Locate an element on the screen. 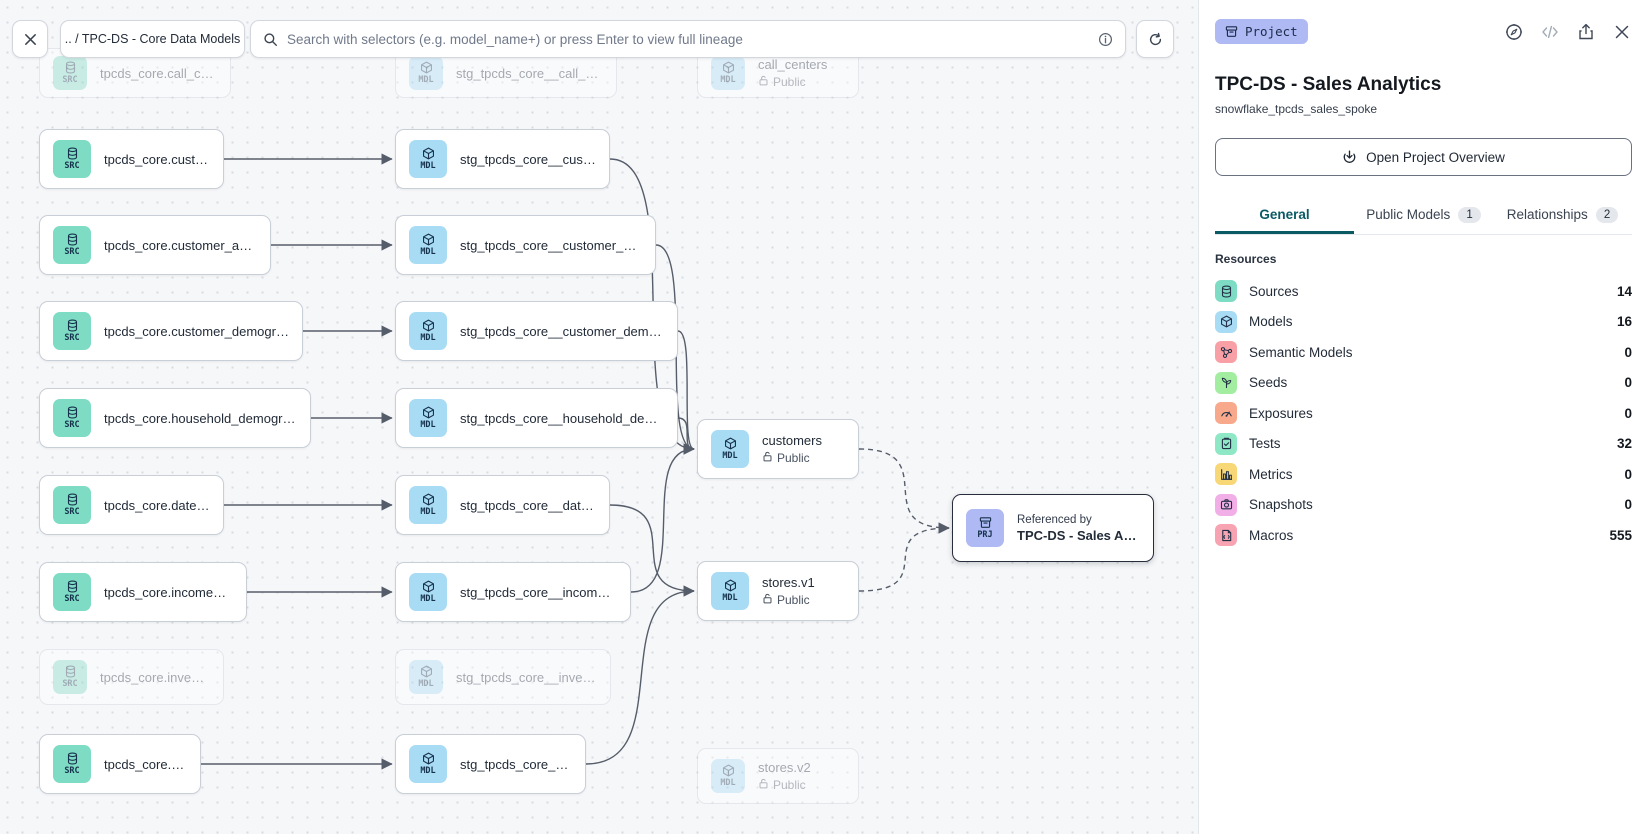  edge-stores_v1-to-prj_sales_analytics is located at coordinates (904, 557).